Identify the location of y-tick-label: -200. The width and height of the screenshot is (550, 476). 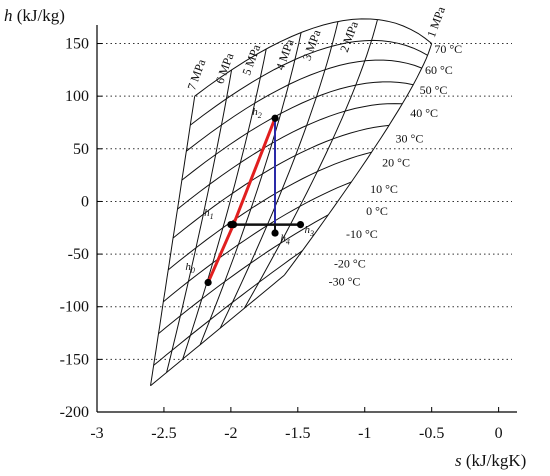
(74, 412).